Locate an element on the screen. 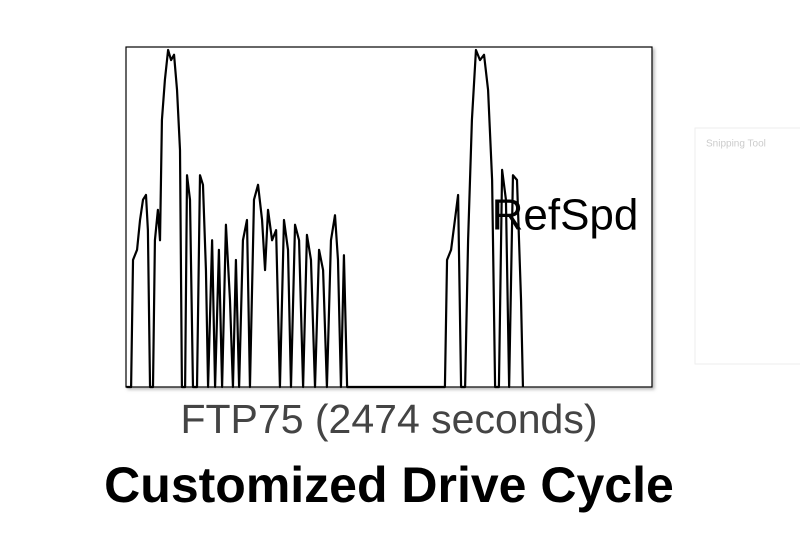 The image size is (800, 540). snipping-tool-window: Snipping Tool is located at coordinates (747, 246).